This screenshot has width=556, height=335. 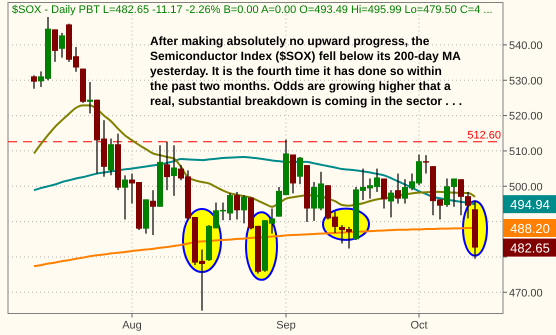 What do you see at coordinates (419, 326) in the screenshot?
I see `x-tick-label: Oct` at bounding box center [419, 326].